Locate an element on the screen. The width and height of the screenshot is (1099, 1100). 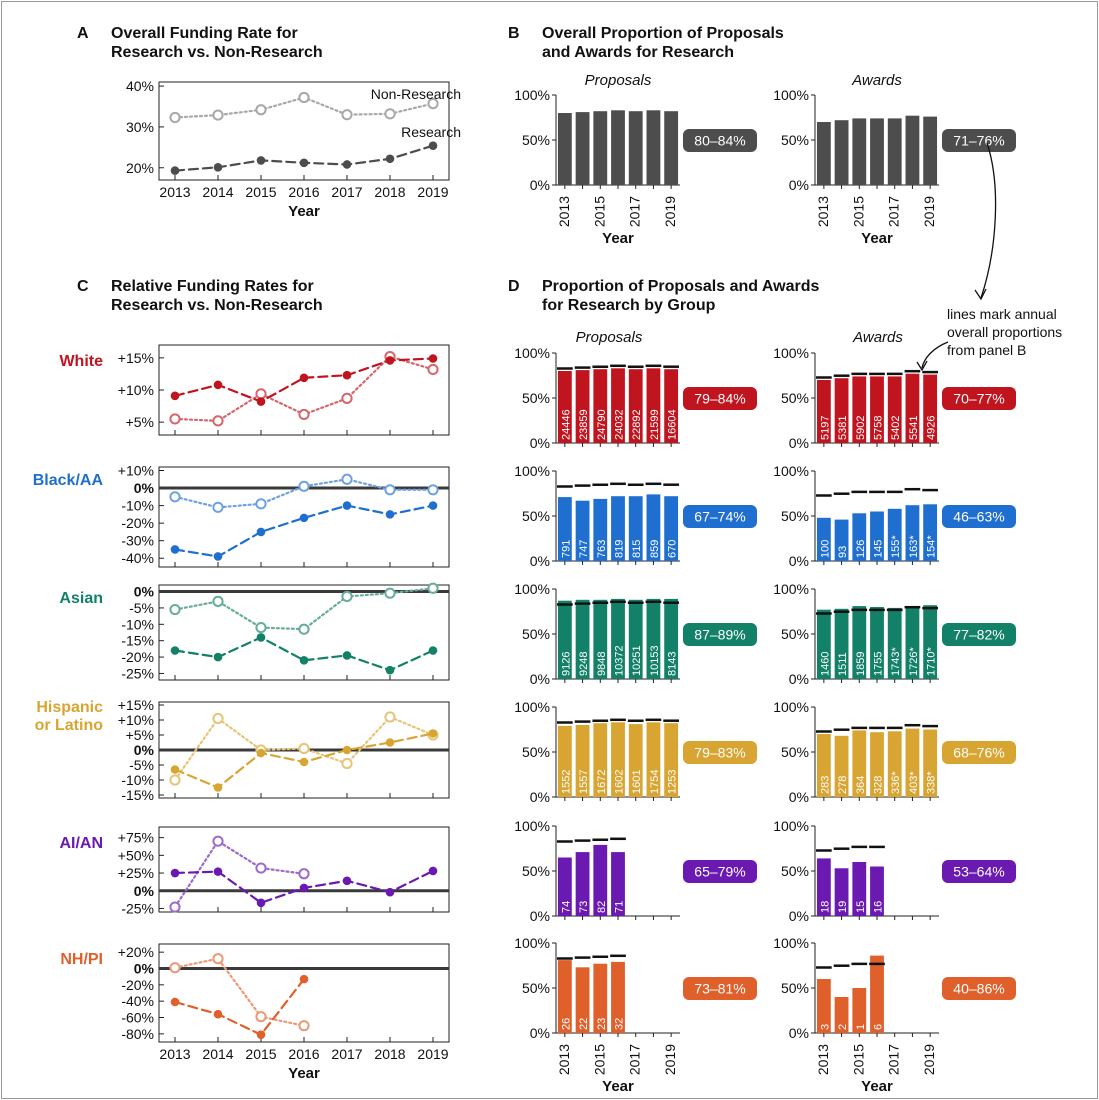
bar-count-label: 5402 is located at coordinates (896, 428).